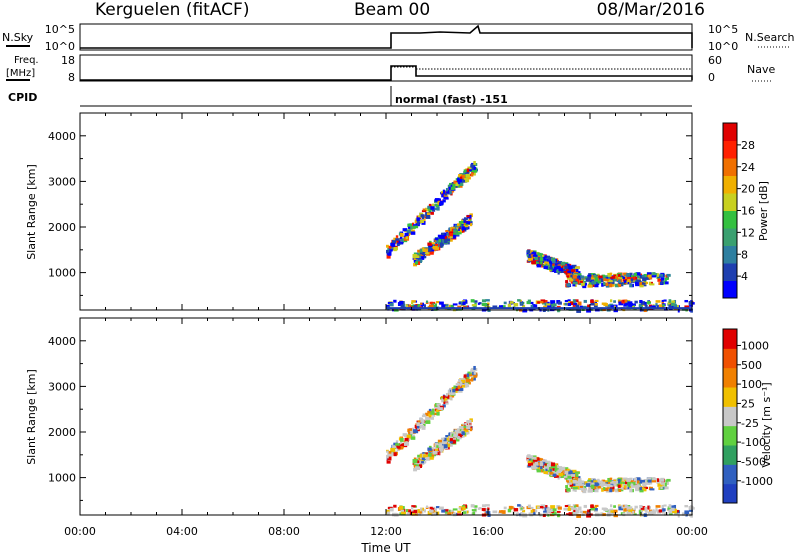 Image resolution: width=800 pixels, height=554 pixels. I want to click on velocity-cbar-tick-label: 100, so click(751, 384).